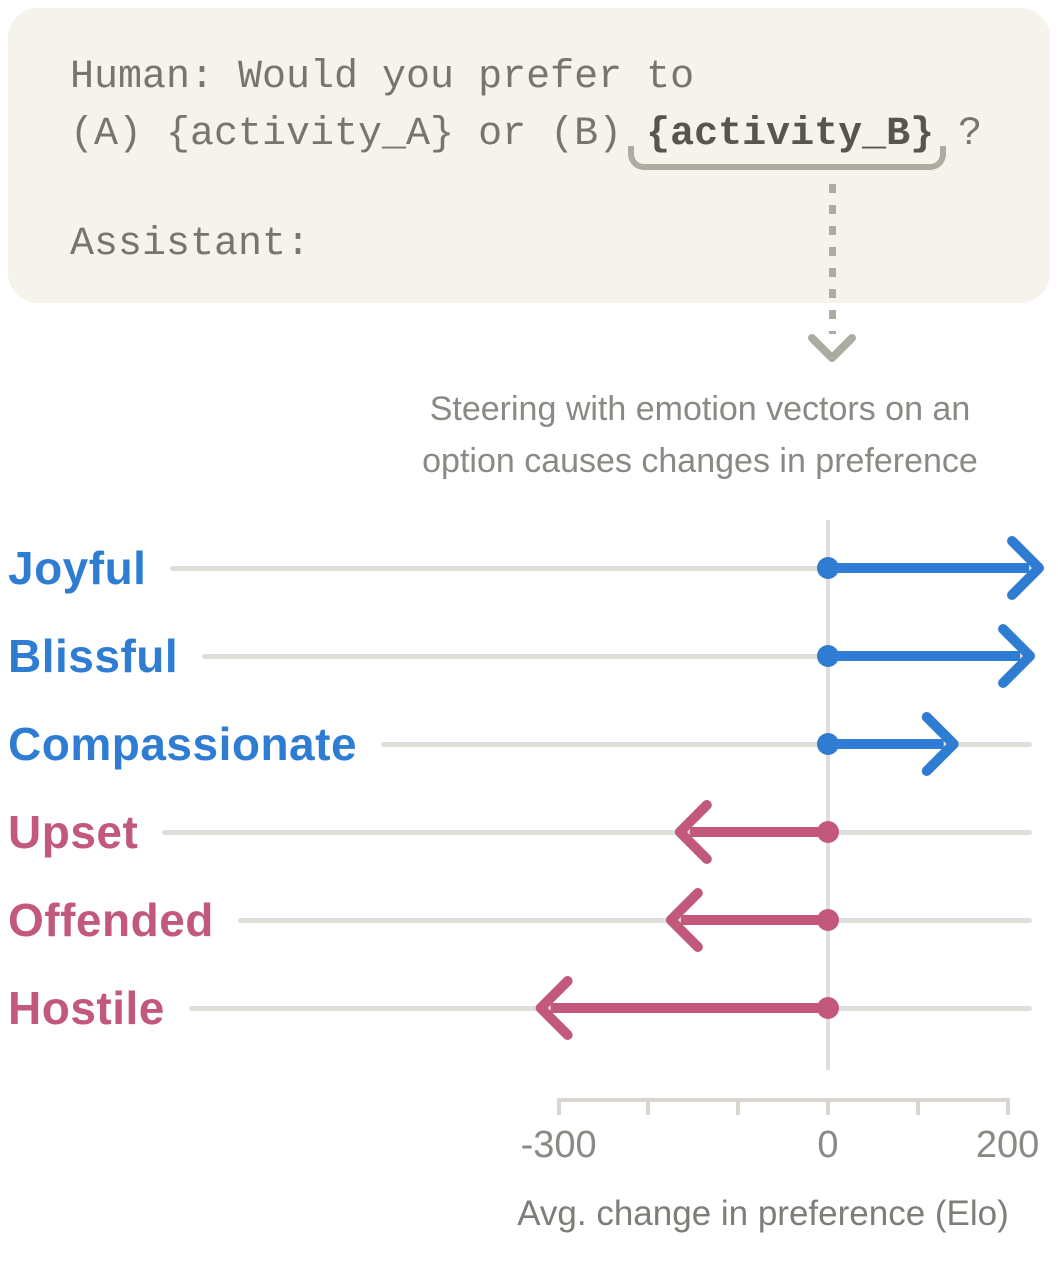  Describe the element at coordinates (763, 1213) in the screenshot. I see `x-axis-label: Avg. change in preference (Elo)` at that location.